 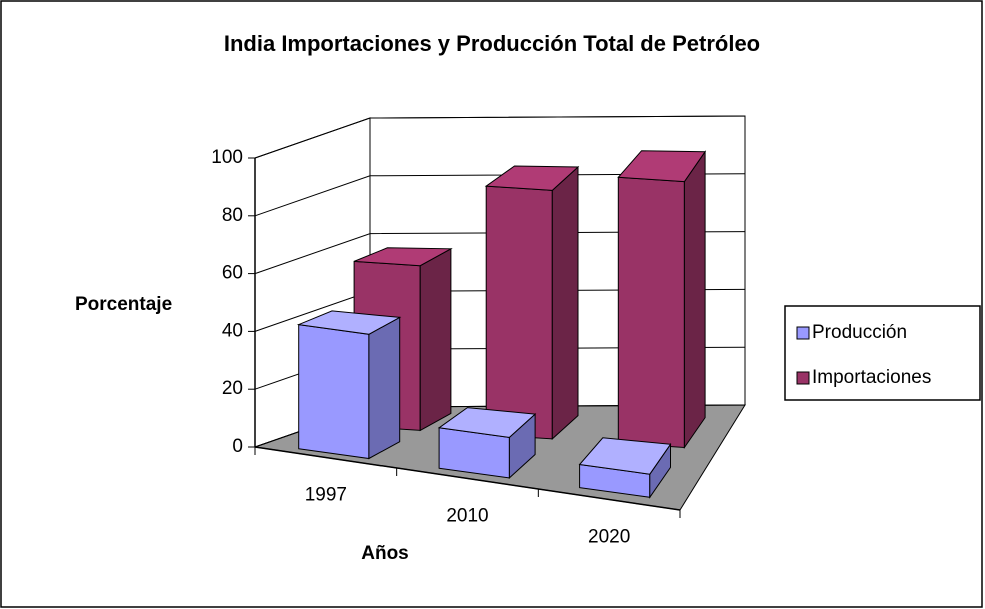 I want to click on legend-label: Importaciones, so click(x=871, y=377).